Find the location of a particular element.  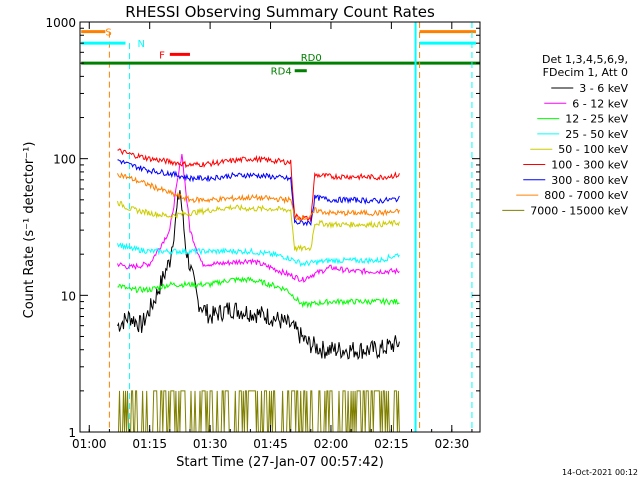

legend-entry-label: 3 - 6 keV is located at coordinates (603, 88).